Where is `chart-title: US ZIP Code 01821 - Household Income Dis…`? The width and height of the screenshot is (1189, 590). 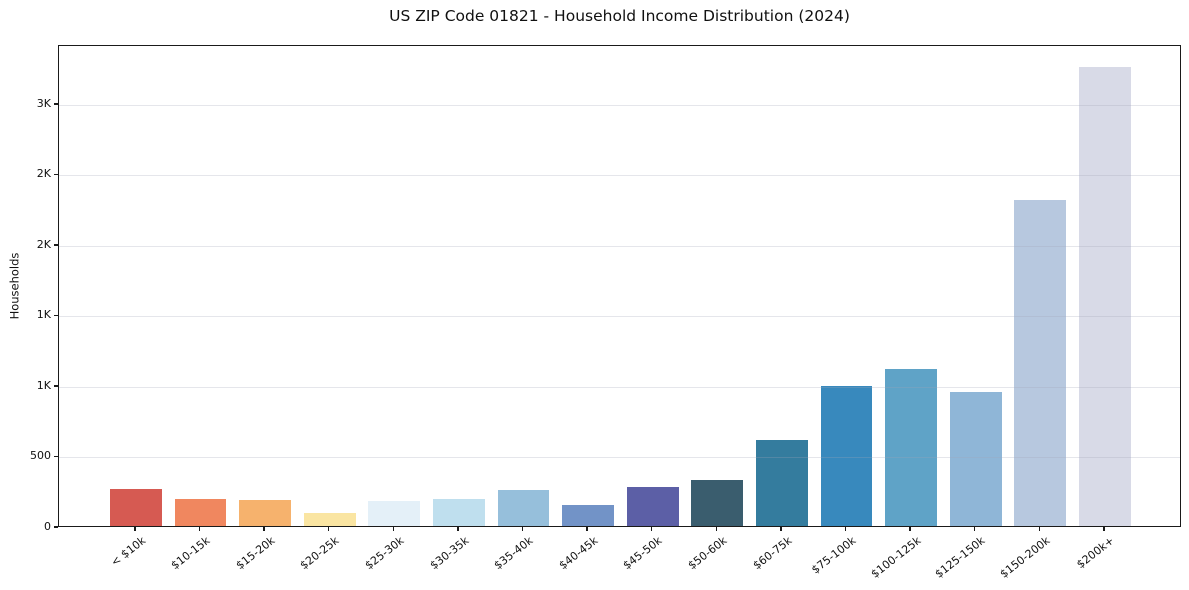 chart-title: US ZIP Code 01821 - Household Income Dis… is located at coordinates (619, 16).